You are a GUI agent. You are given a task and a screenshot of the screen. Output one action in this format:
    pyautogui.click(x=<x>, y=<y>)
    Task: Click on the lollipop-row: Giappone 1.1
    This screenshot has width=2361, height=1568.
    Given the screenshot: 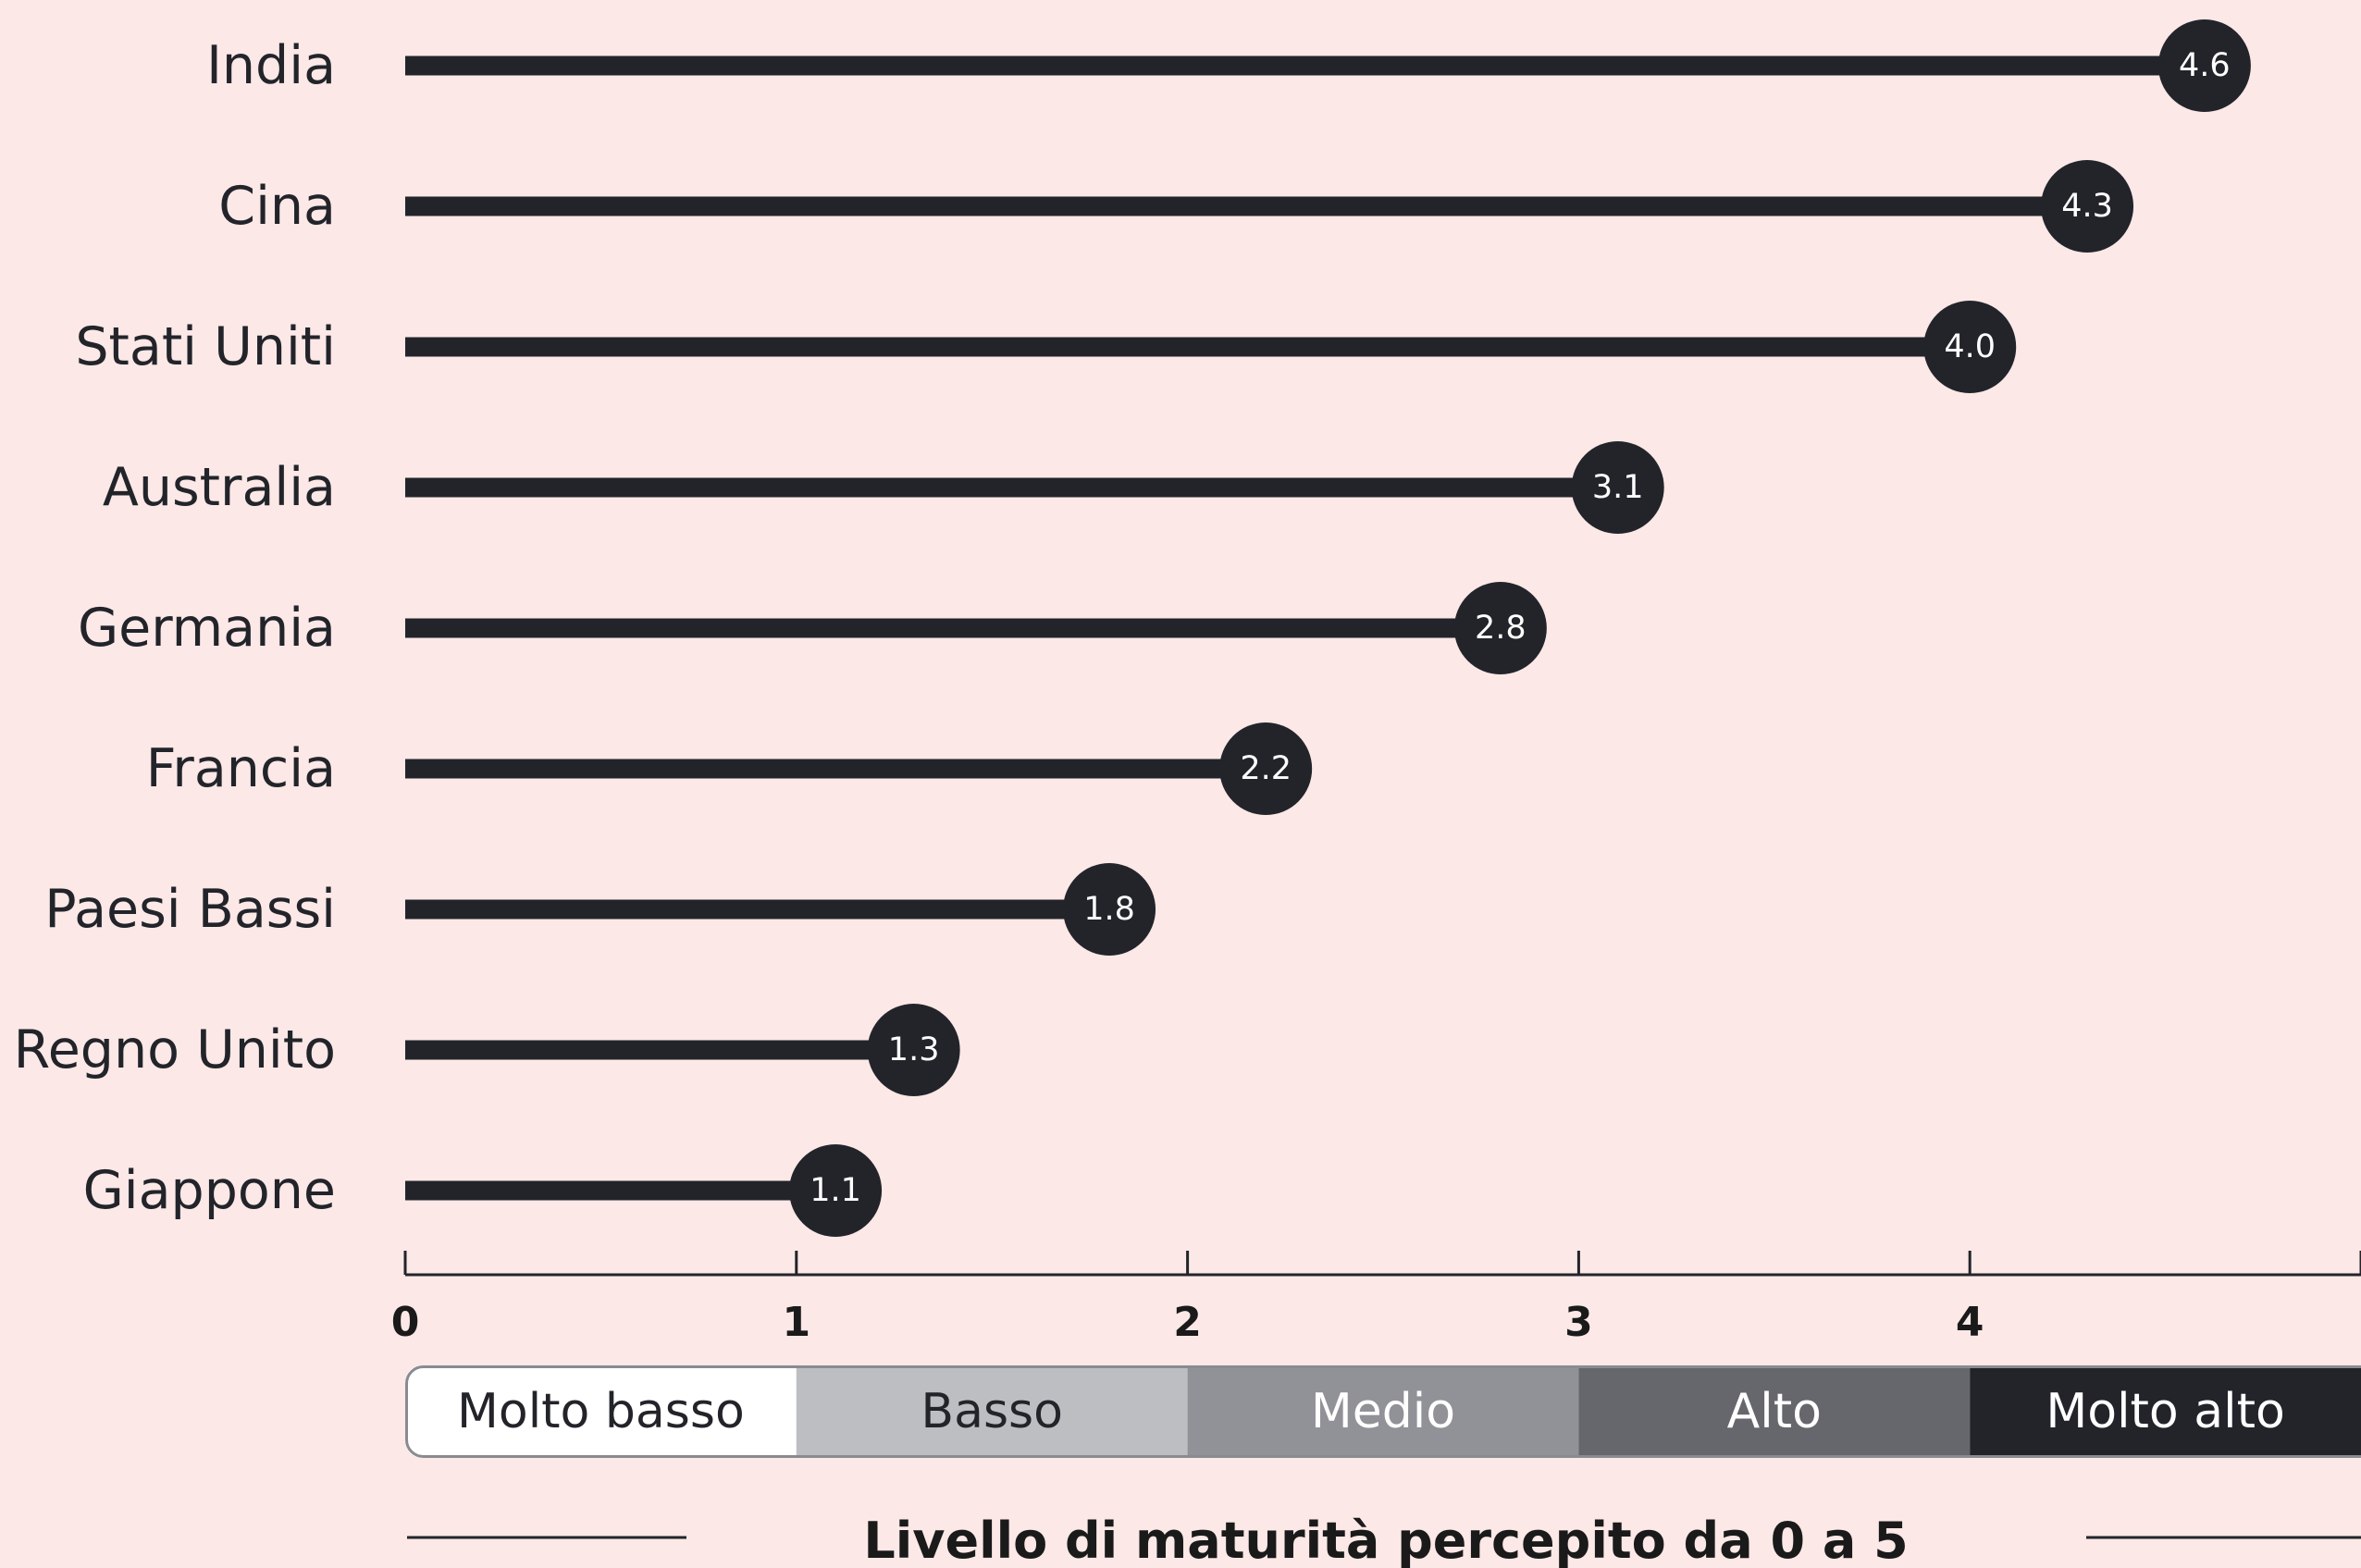 What is the action you would take?
    pyautogui.click(x=483, y=1190)
    